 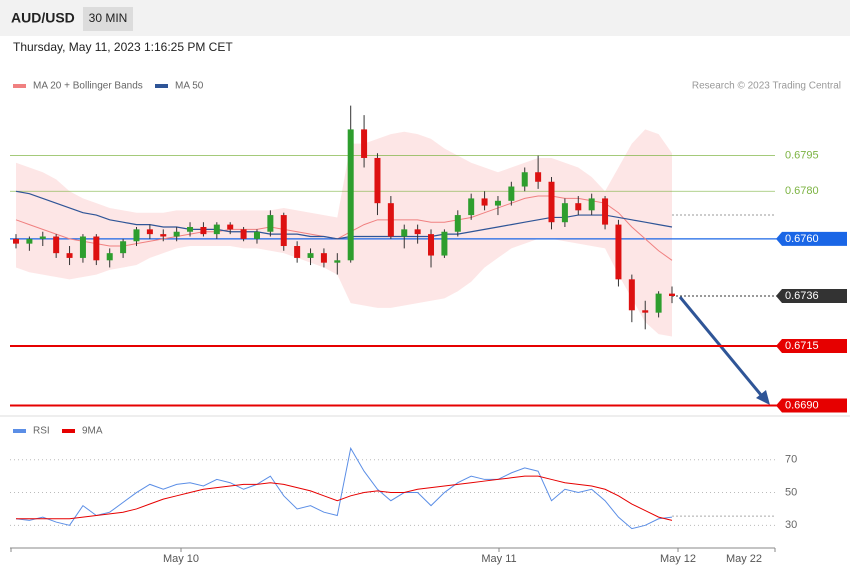 I want to click on y-tick-label: 50, so click(x=791, y=492).